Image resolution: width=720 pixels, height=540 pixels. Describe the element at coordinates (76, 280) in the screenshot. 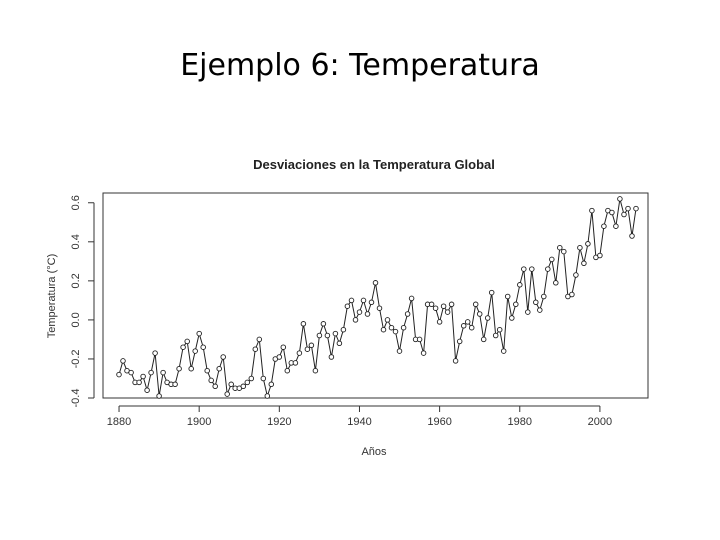

I see `y-tick-label: 0.2` at that location.